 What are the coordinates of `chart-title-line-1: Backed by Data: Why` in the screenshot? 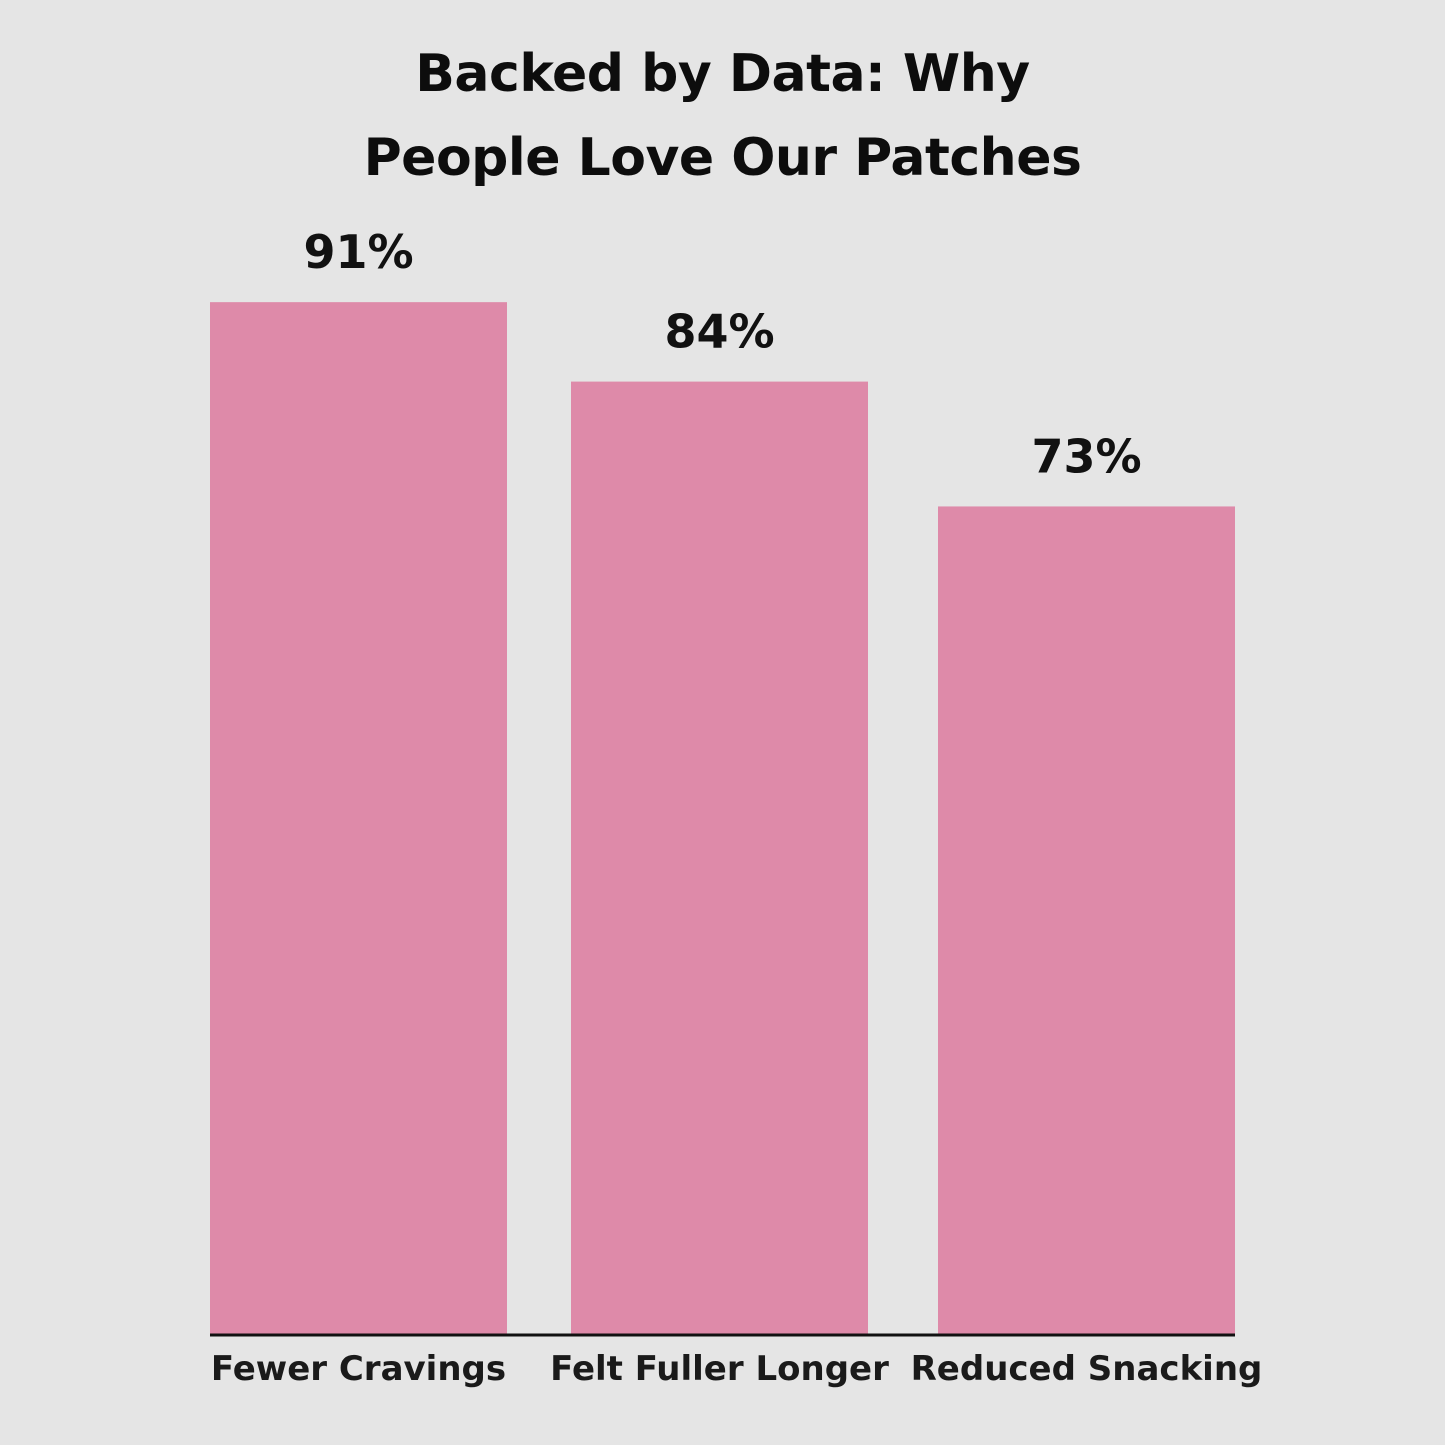 It's located at (722, 74).